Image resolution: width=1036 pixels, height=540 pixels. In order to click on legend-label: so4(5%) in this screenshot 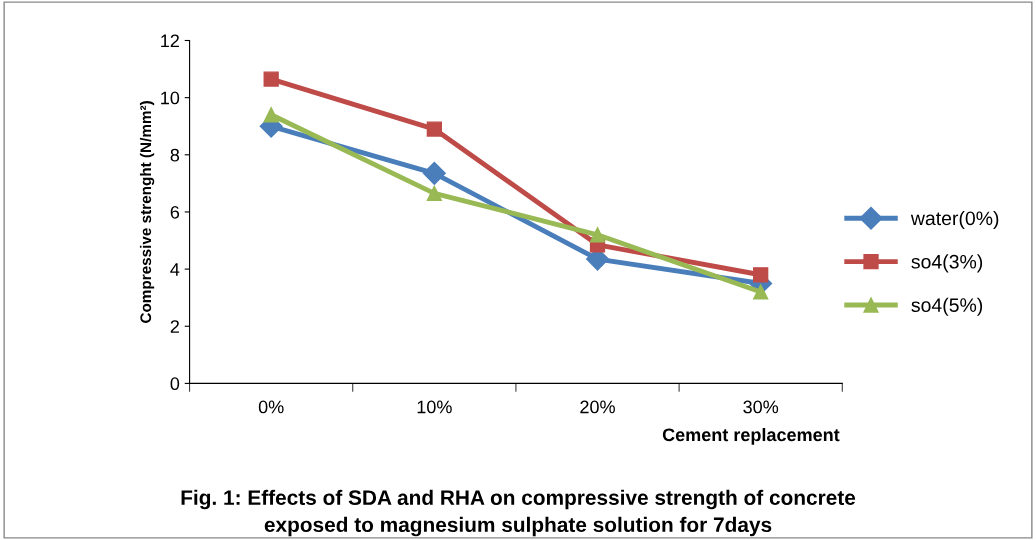, I will do `click(947, 306)`.